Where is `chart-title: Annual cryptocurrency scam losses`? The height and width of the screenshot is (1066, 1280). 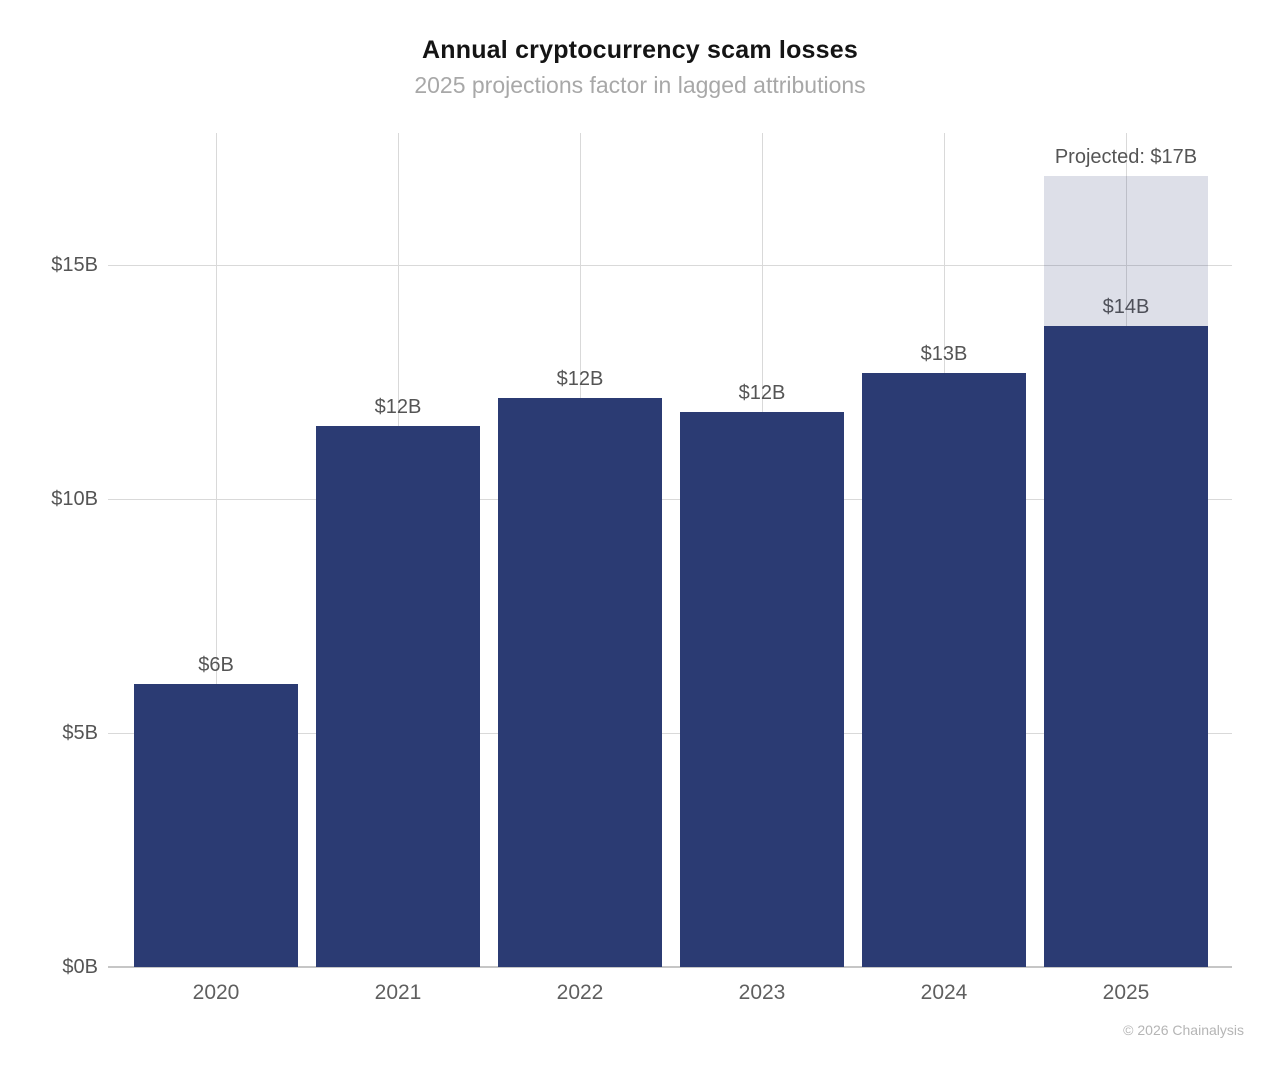
chart-title: Annual cryptocurrency scam losses is located at coordinates (640, 50).